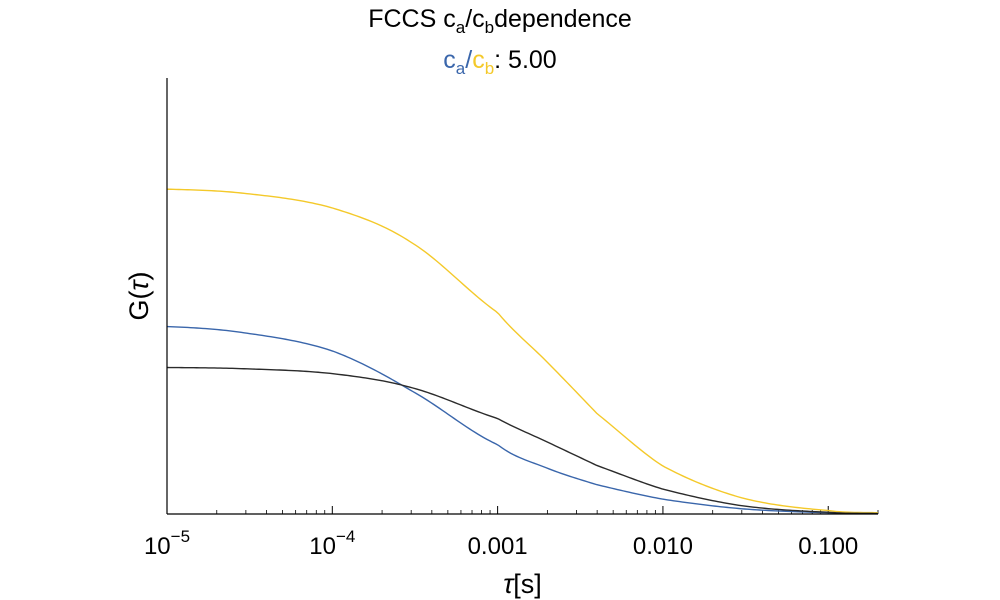 This screenshot has width=1000, height=600. I want to click on x-axis-label: τ[s], so click(522, 584).